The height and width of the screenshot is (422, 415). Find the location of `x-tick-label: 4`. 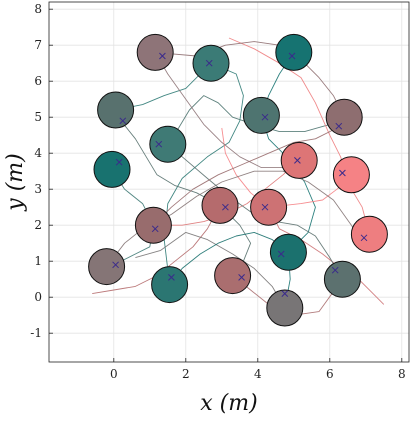

x-tick-label: 4 is located at coordinates (258, 374).